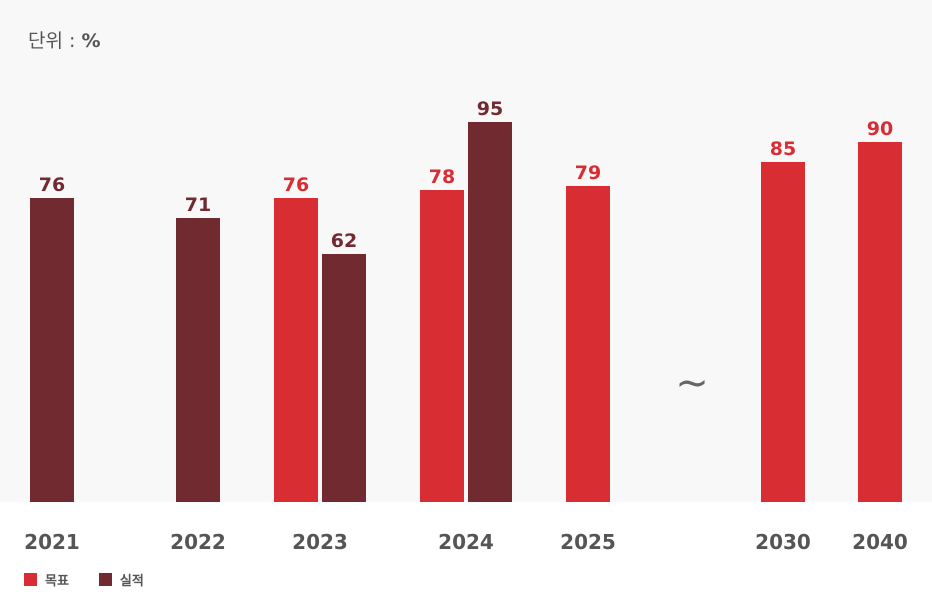 Image resolution: width=932 pixels, height=592 pixels. Describe the element at coordinates (320, 542) in the screenshot. I see `x-tick-label-2023: 2023` at that location.